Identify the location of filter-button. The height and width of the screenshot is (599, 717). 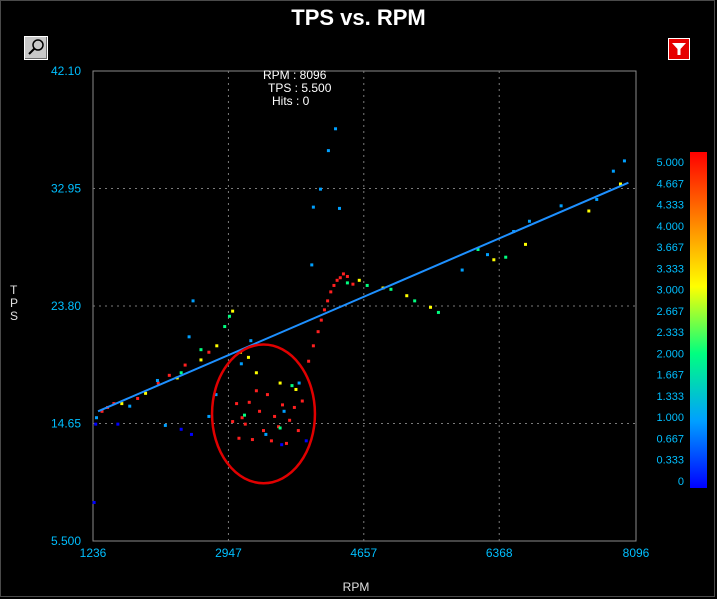
(679, 49).